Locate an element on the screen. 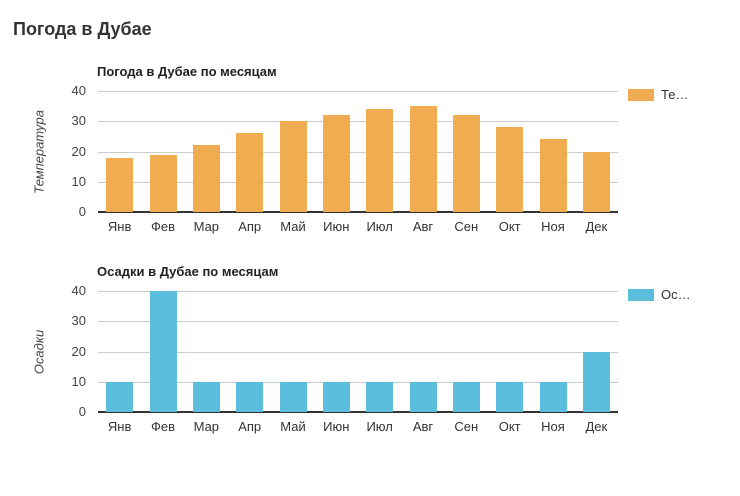 The height and width of the screenshot is (496, 740). y-axis-title: Температура is located at coordinates (39, 152).